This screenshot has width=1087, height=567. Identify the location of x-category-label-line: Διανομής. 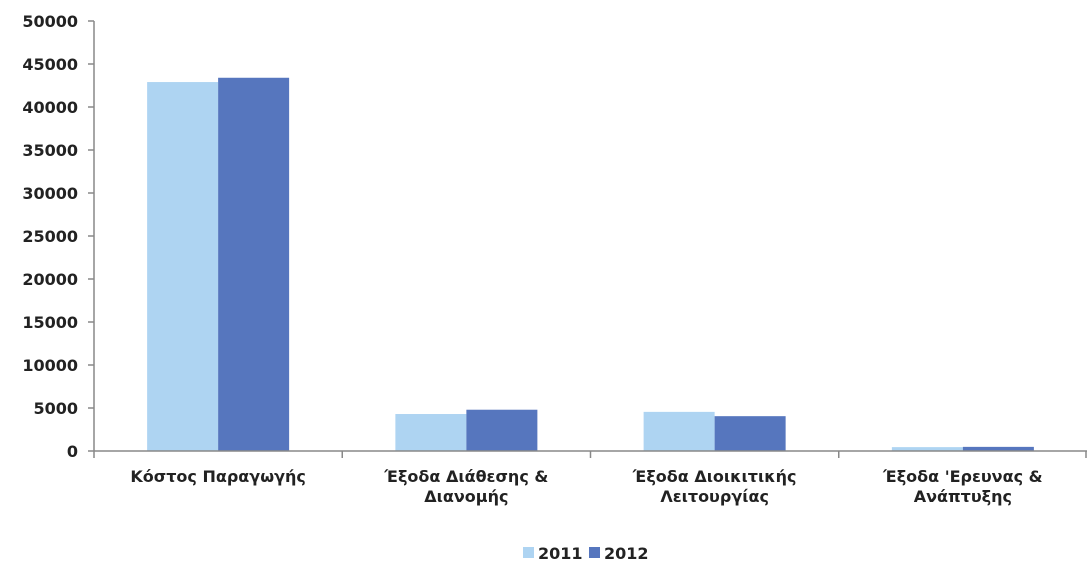
(466, 496).